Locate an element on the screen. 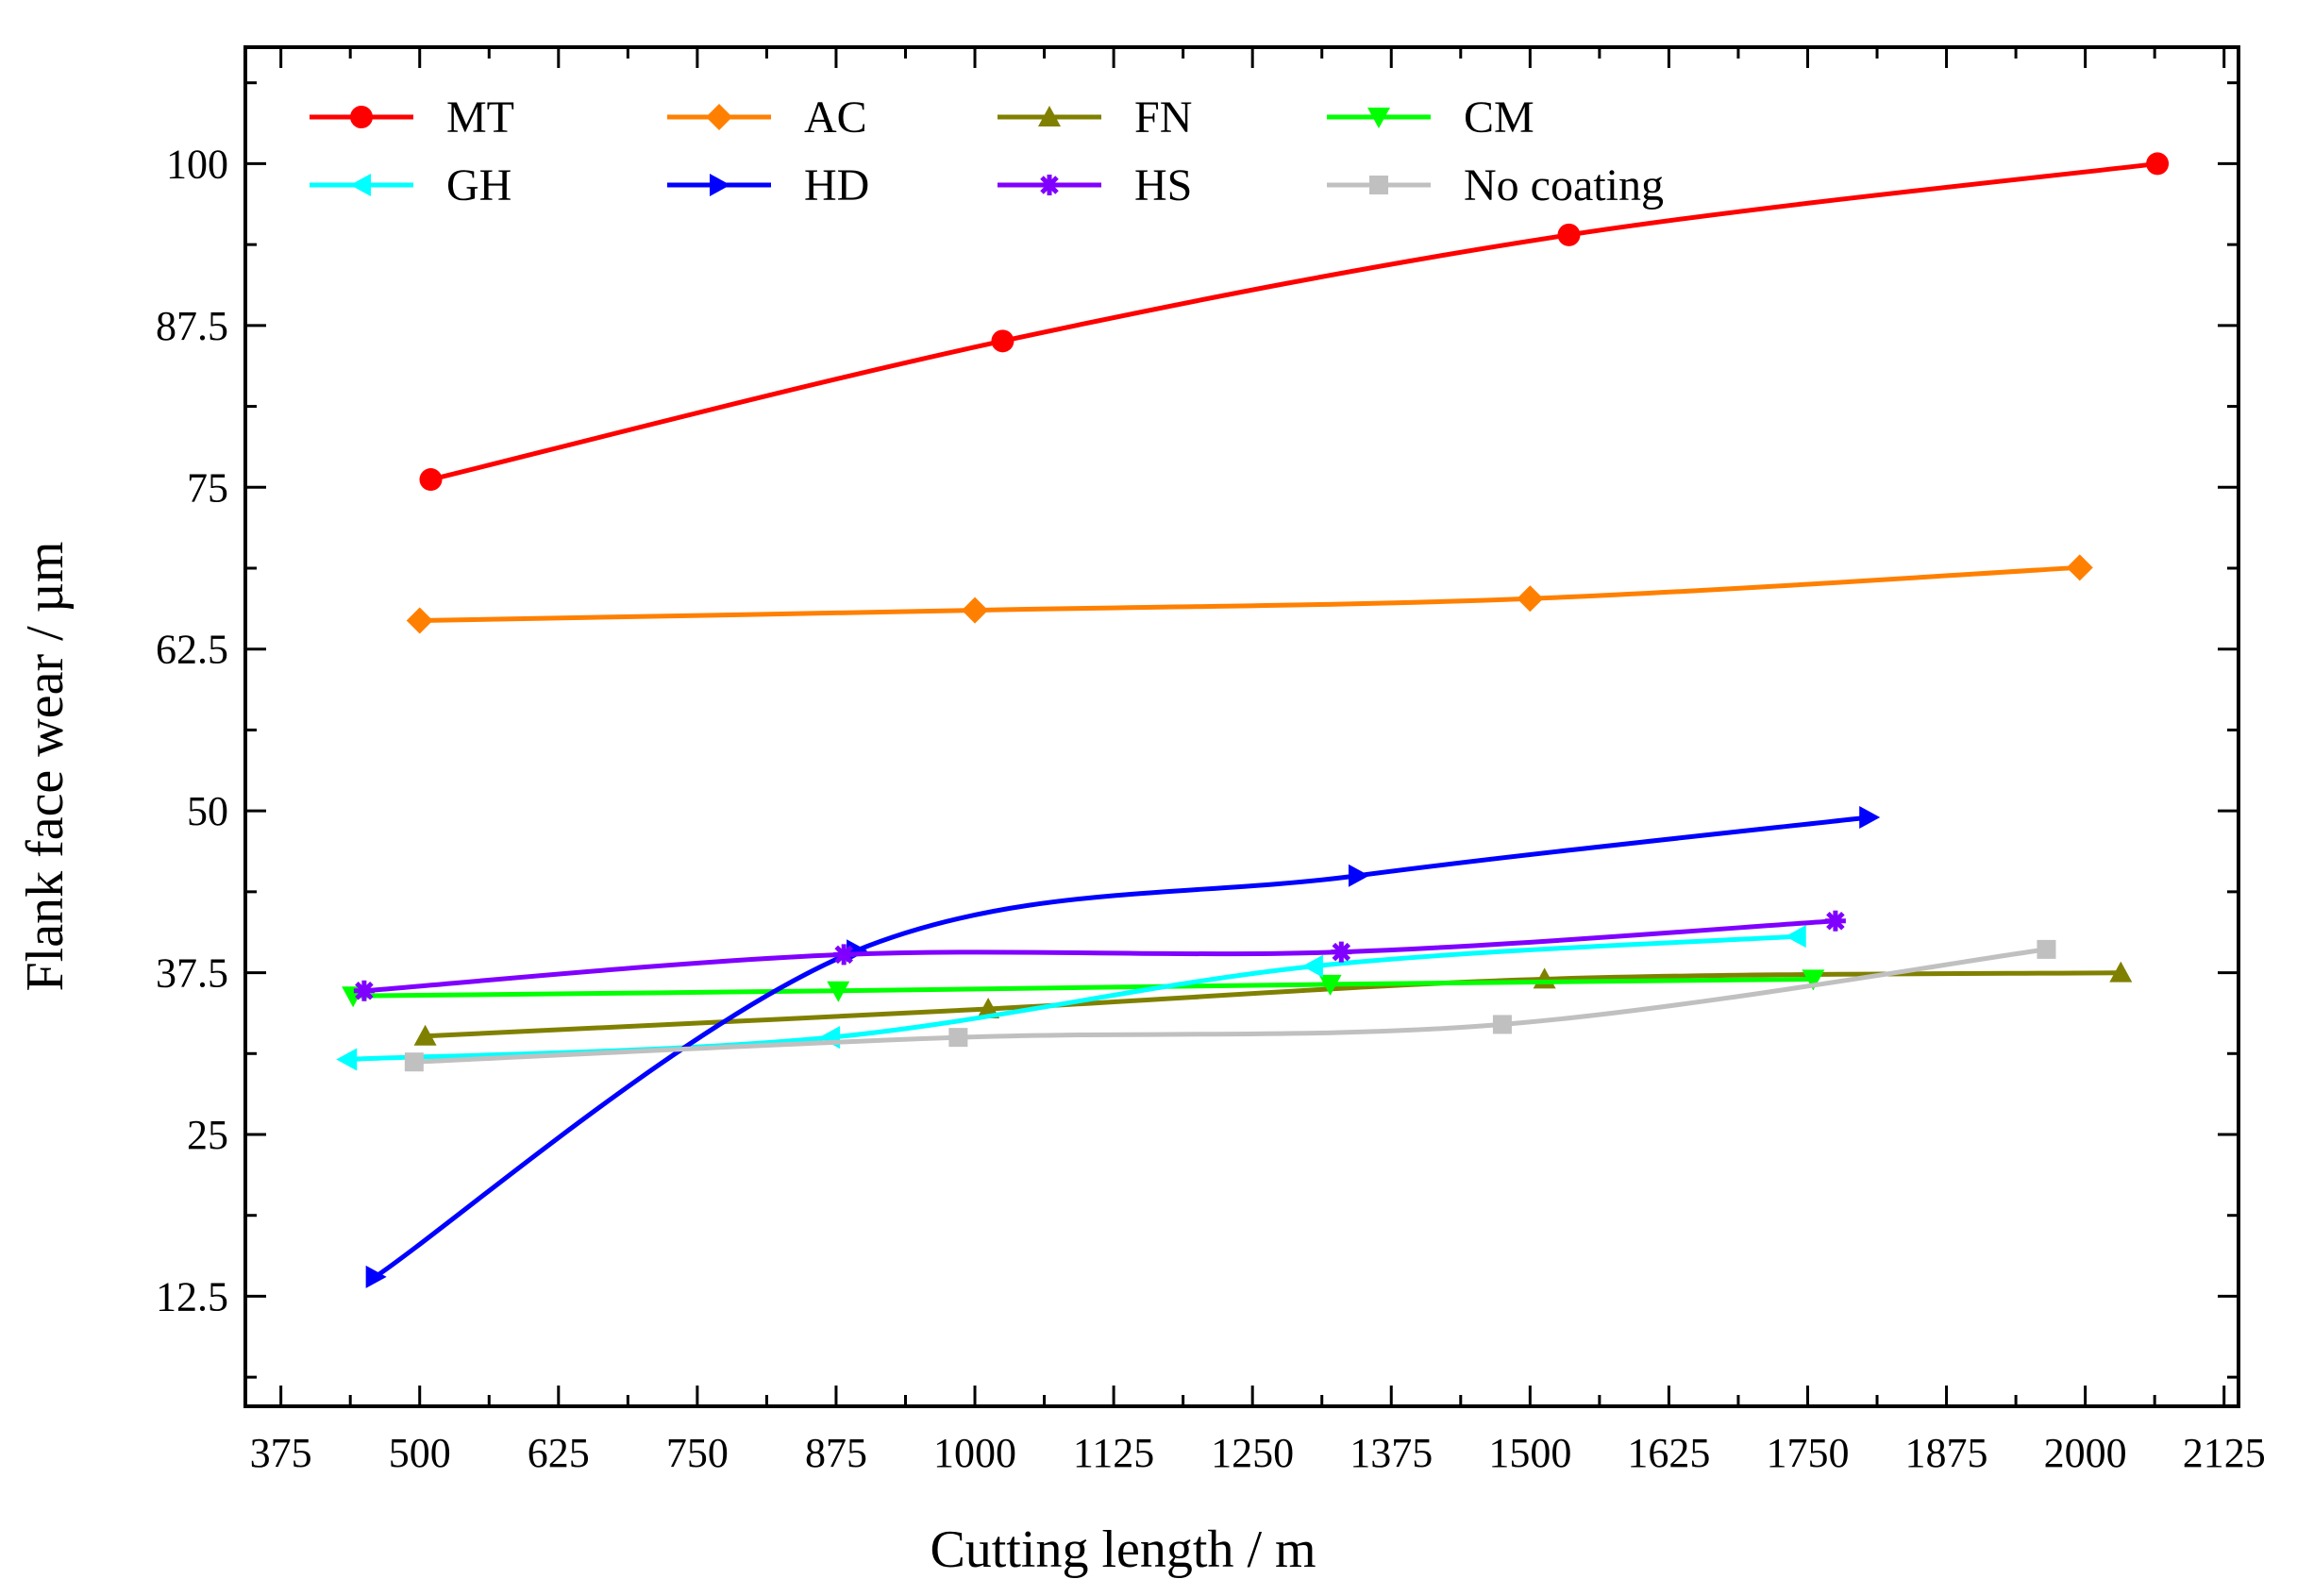  x-tick-label: 750 is located at coordinates (697, 1453).